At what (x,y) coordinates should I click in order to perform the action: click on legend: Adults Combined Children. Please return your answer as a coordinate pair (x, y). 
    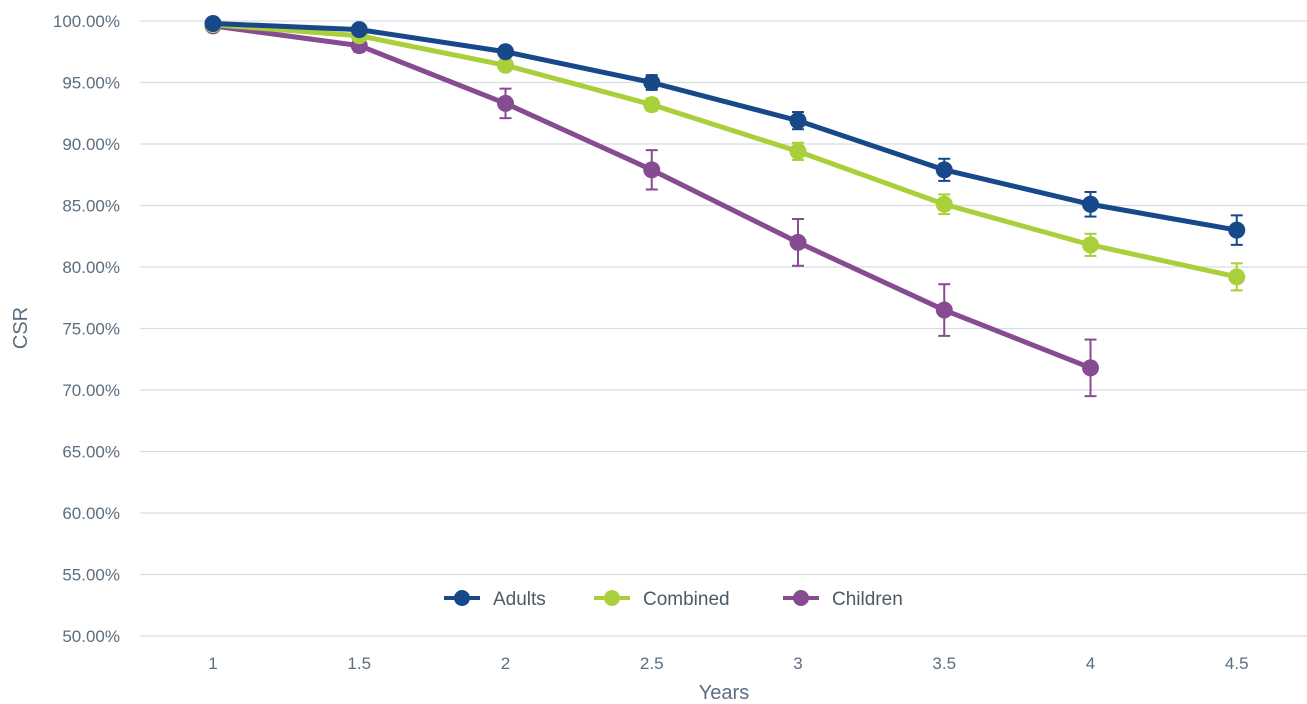
    Looking at the image, I should click on (673, 599).